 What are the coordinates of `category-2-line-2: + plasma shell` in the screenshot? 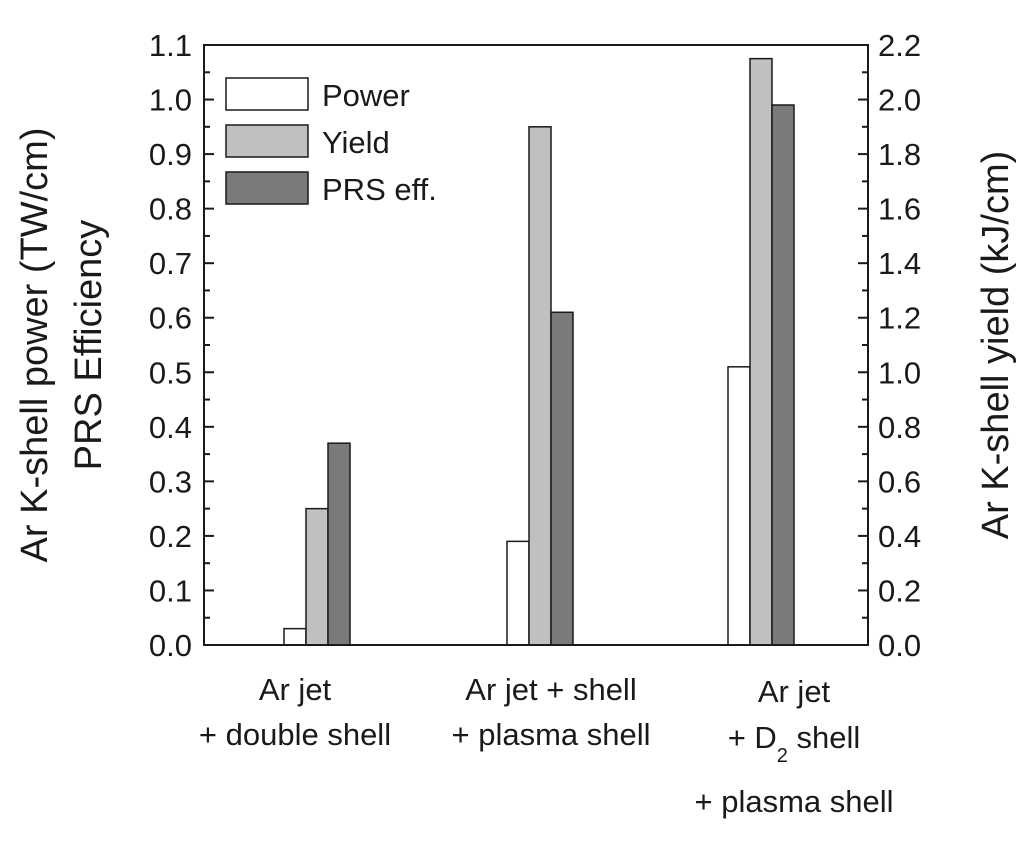 It's located at (550, 734).